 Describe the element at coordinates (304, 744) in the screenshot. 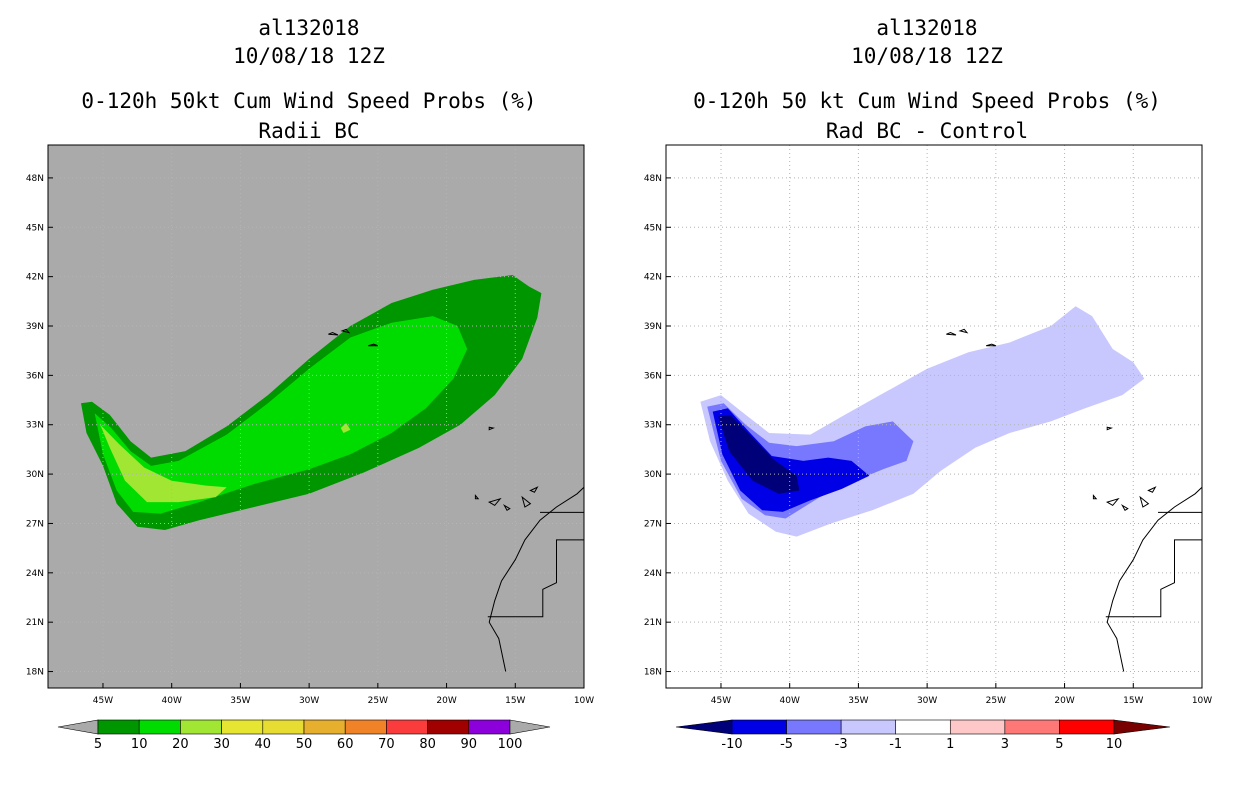

I see `colorbar-label: 50` at that location.